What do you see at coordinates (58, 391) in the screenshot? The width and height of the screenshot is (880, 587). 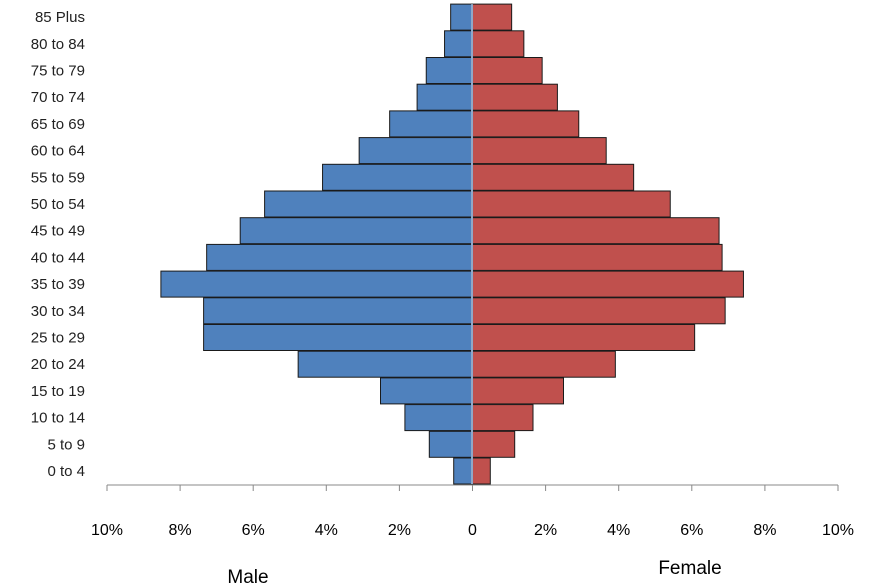 I see `category-label: 15 to 19` at bounding box center [58, 391].